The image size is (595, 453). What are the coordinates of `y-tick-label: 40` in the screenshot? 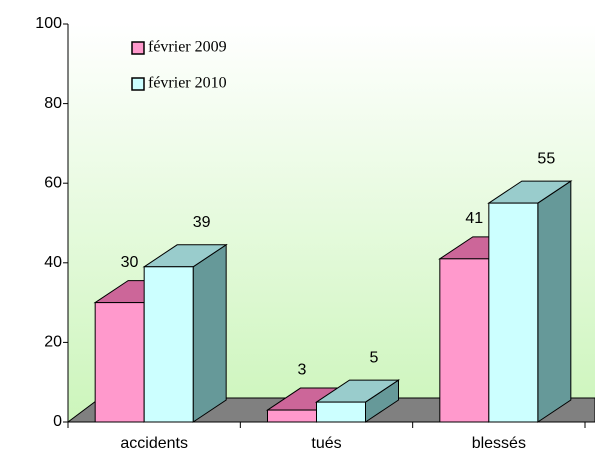 It's located at (53, 262).